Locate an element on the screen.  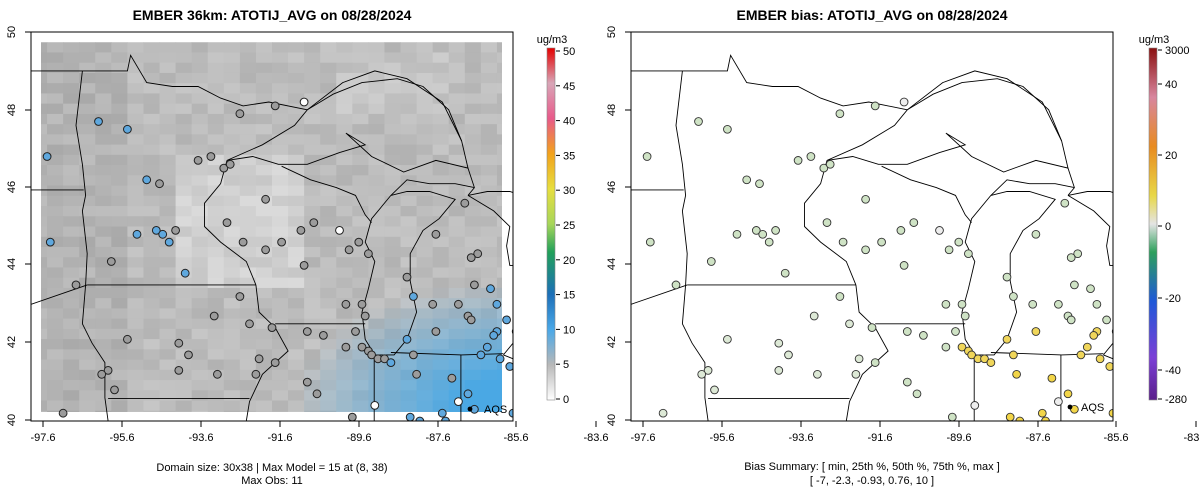
y-tick-label: 46 is located at coordinates (612, 187).